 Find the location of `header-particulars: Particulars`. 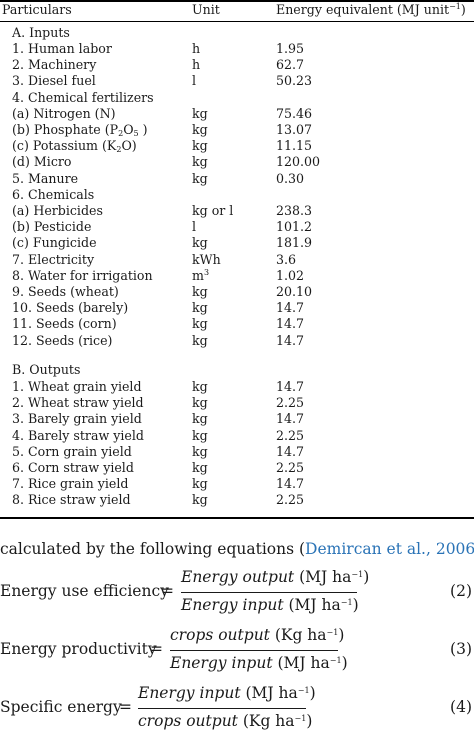

header-particulars: Particulars is located at coordinates (37, 9).